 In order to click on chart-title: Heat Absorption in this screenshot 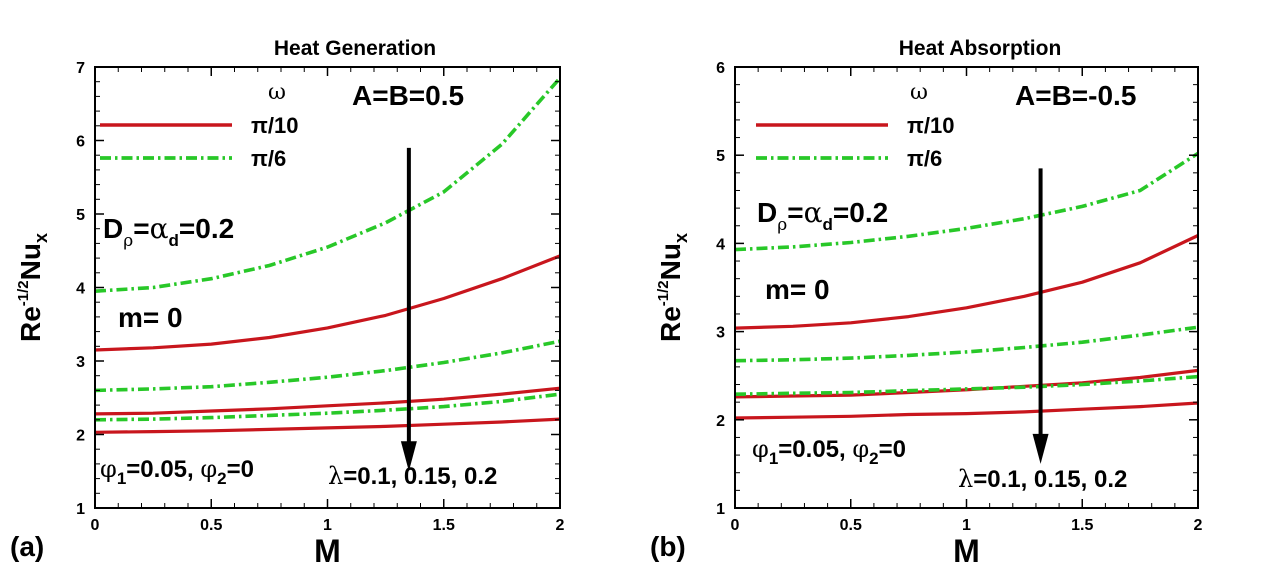, I will do `click(980, 48)`.